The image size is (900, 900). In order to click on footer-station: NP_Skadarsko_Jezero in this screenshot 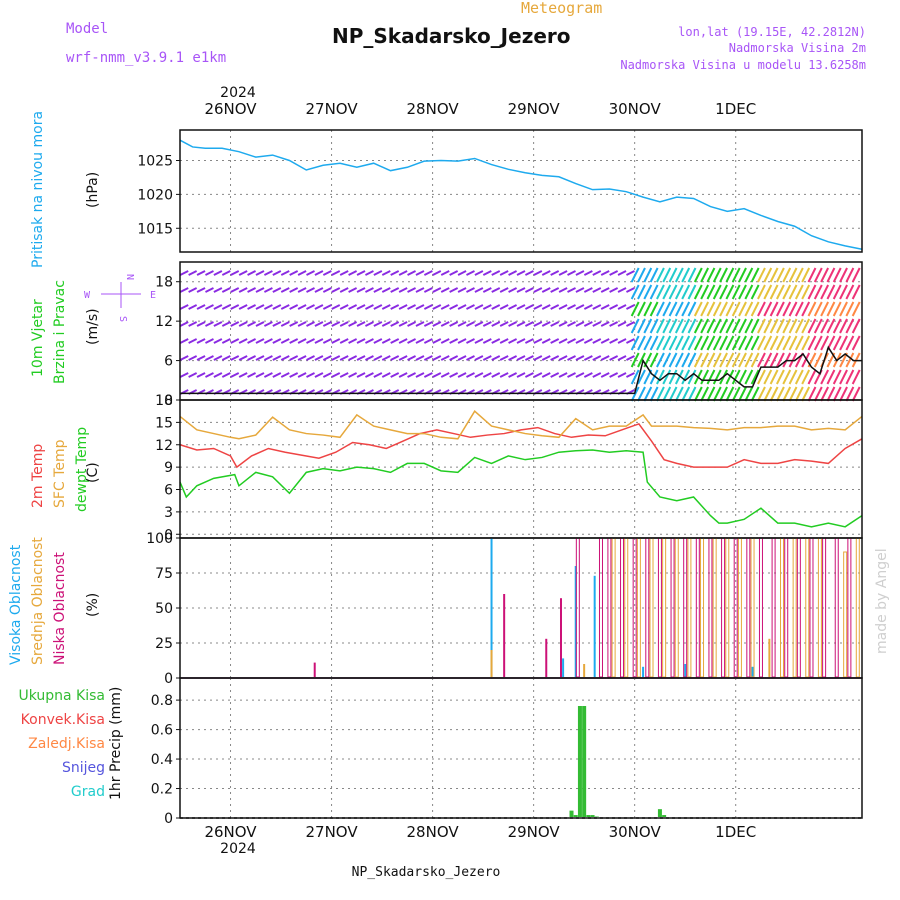, I will do `click(426, 872)`.